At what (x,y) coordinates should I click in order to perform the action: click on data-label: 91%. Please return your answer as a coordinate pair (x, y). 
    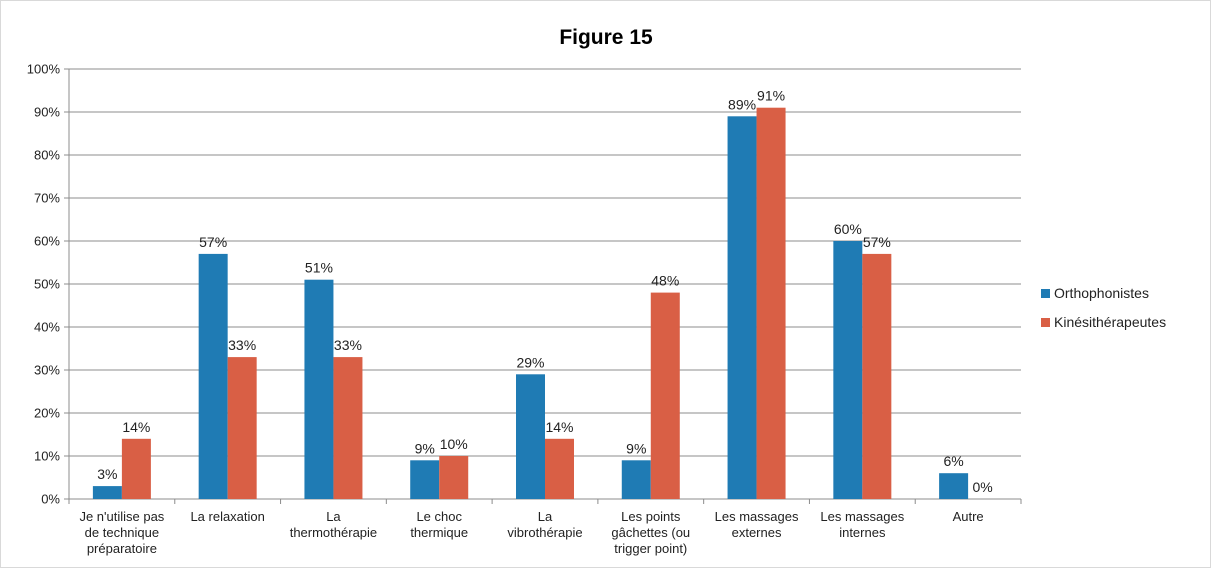
    Looking at the image, I should click on (771, 96).